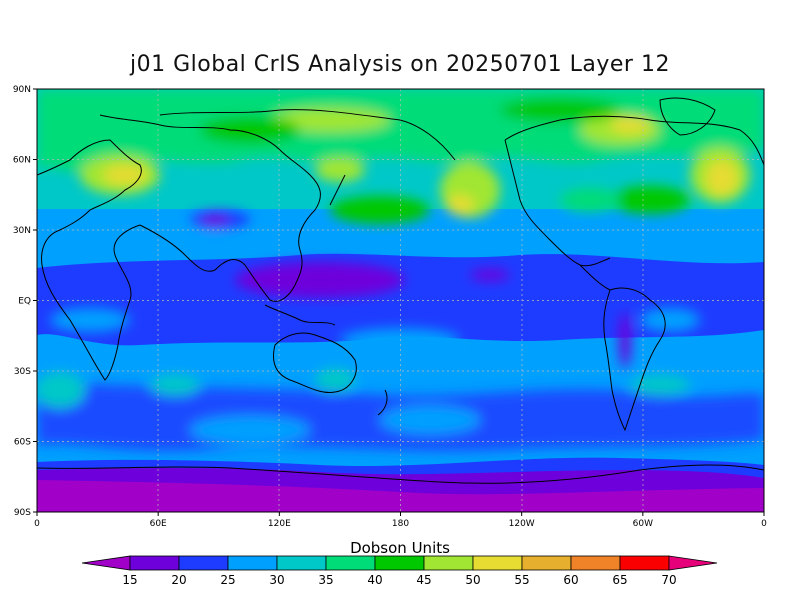 The width and height of the screenshot is (800, 600). What do you see at coordinates (279, 524) in the screenshot?
I see `lon-tick-label: 120E` at bounding box center [279, 524].